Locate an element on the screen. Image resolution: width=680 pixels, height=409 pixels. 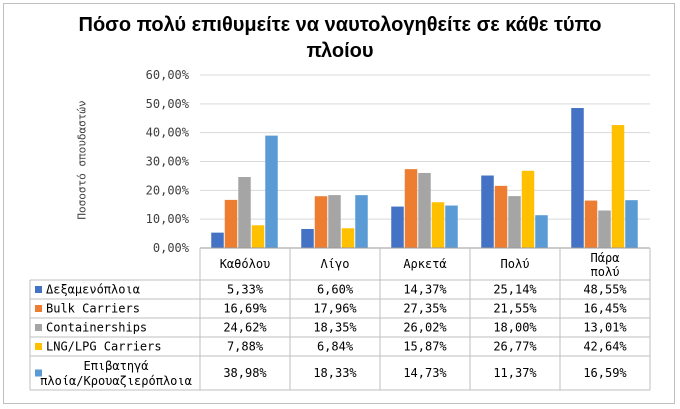
data-label: 18,00% is located at coordinates (515, 328).